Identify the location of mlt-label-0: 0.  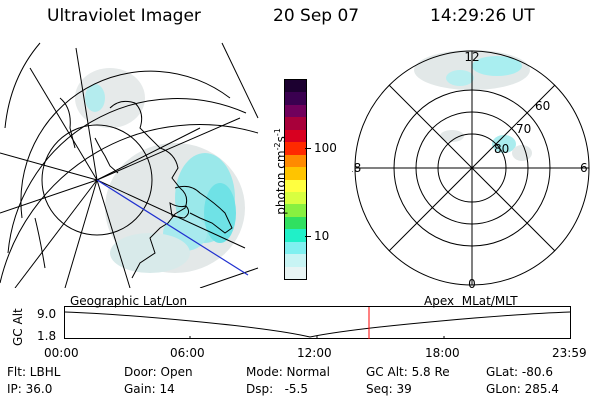
(472, 282).